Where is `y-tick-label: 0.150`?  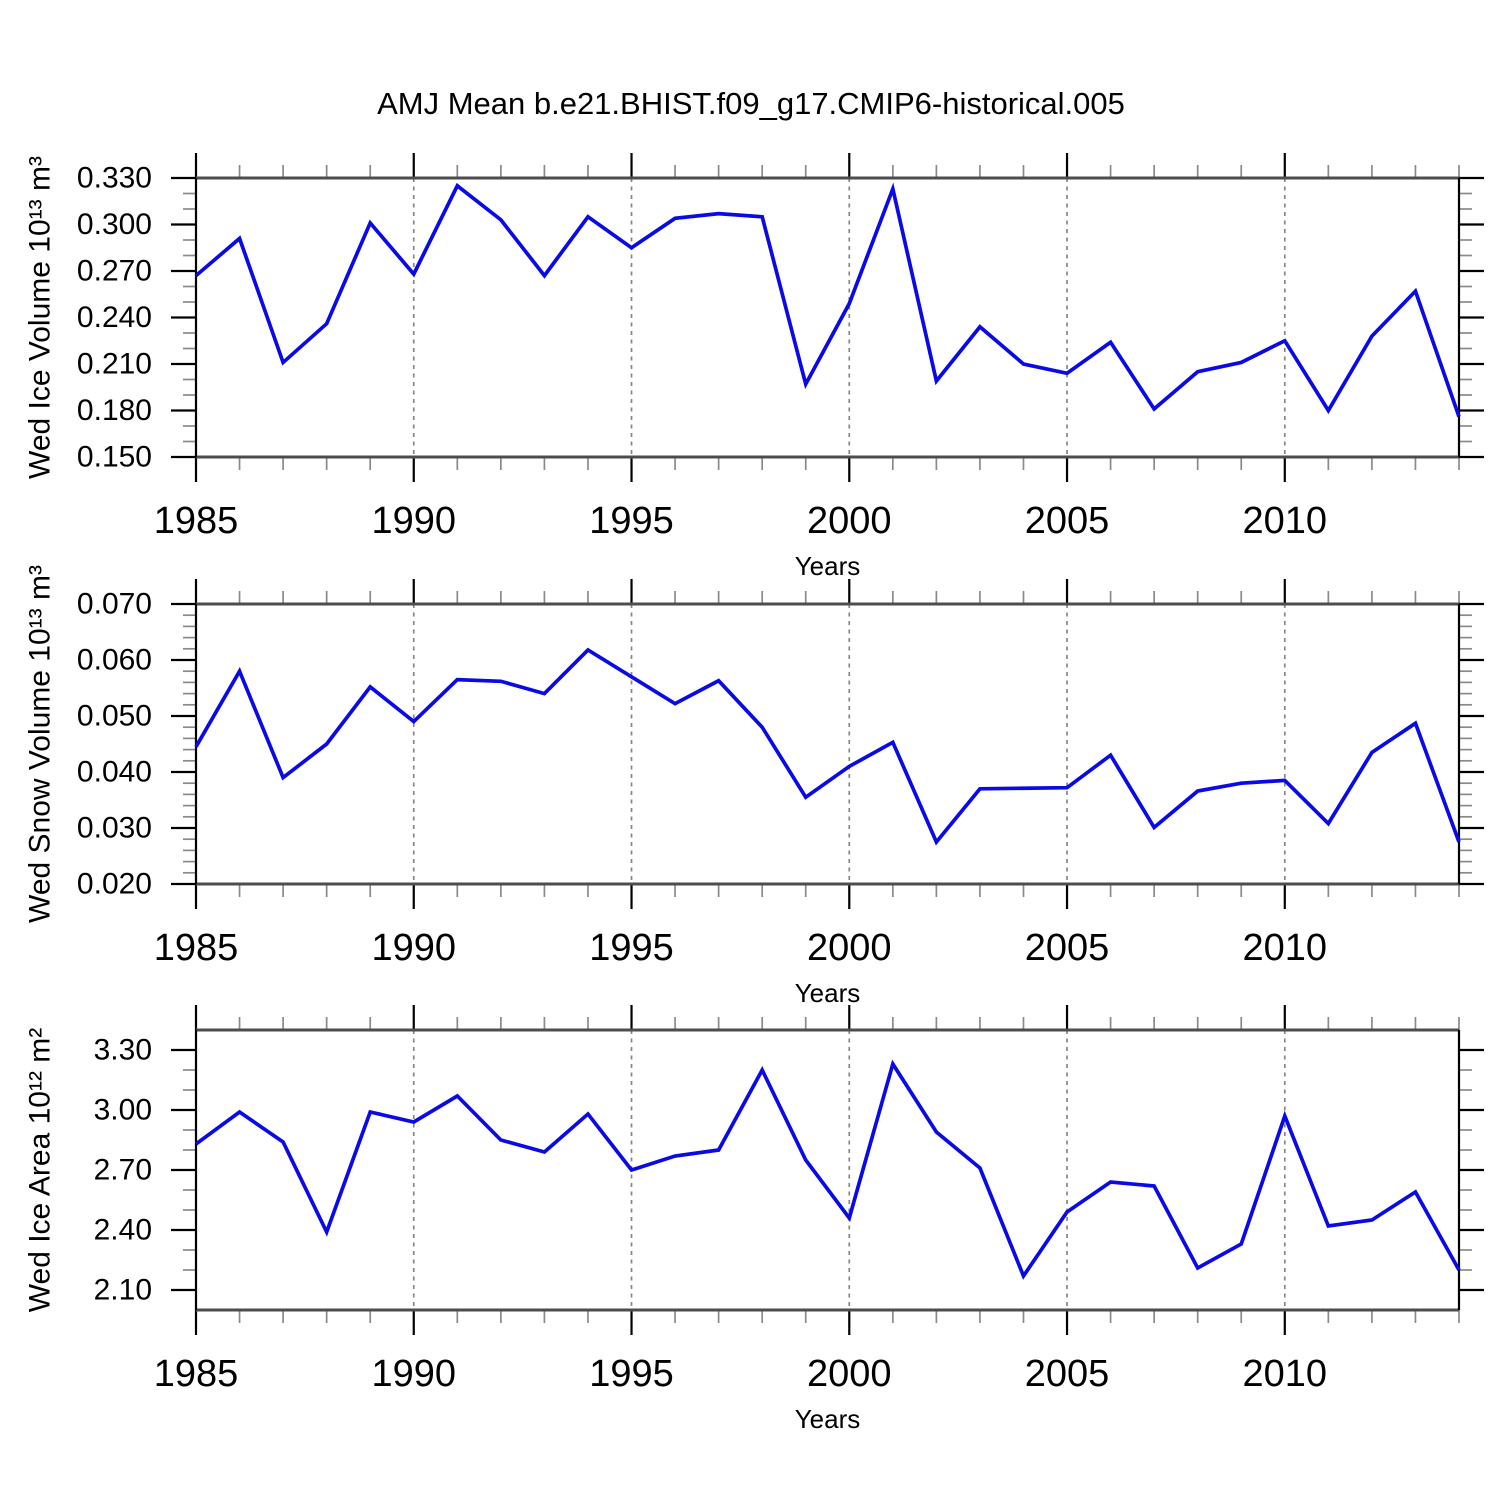 y-tick-label: 0.150 is located at coordinates (114, 457).